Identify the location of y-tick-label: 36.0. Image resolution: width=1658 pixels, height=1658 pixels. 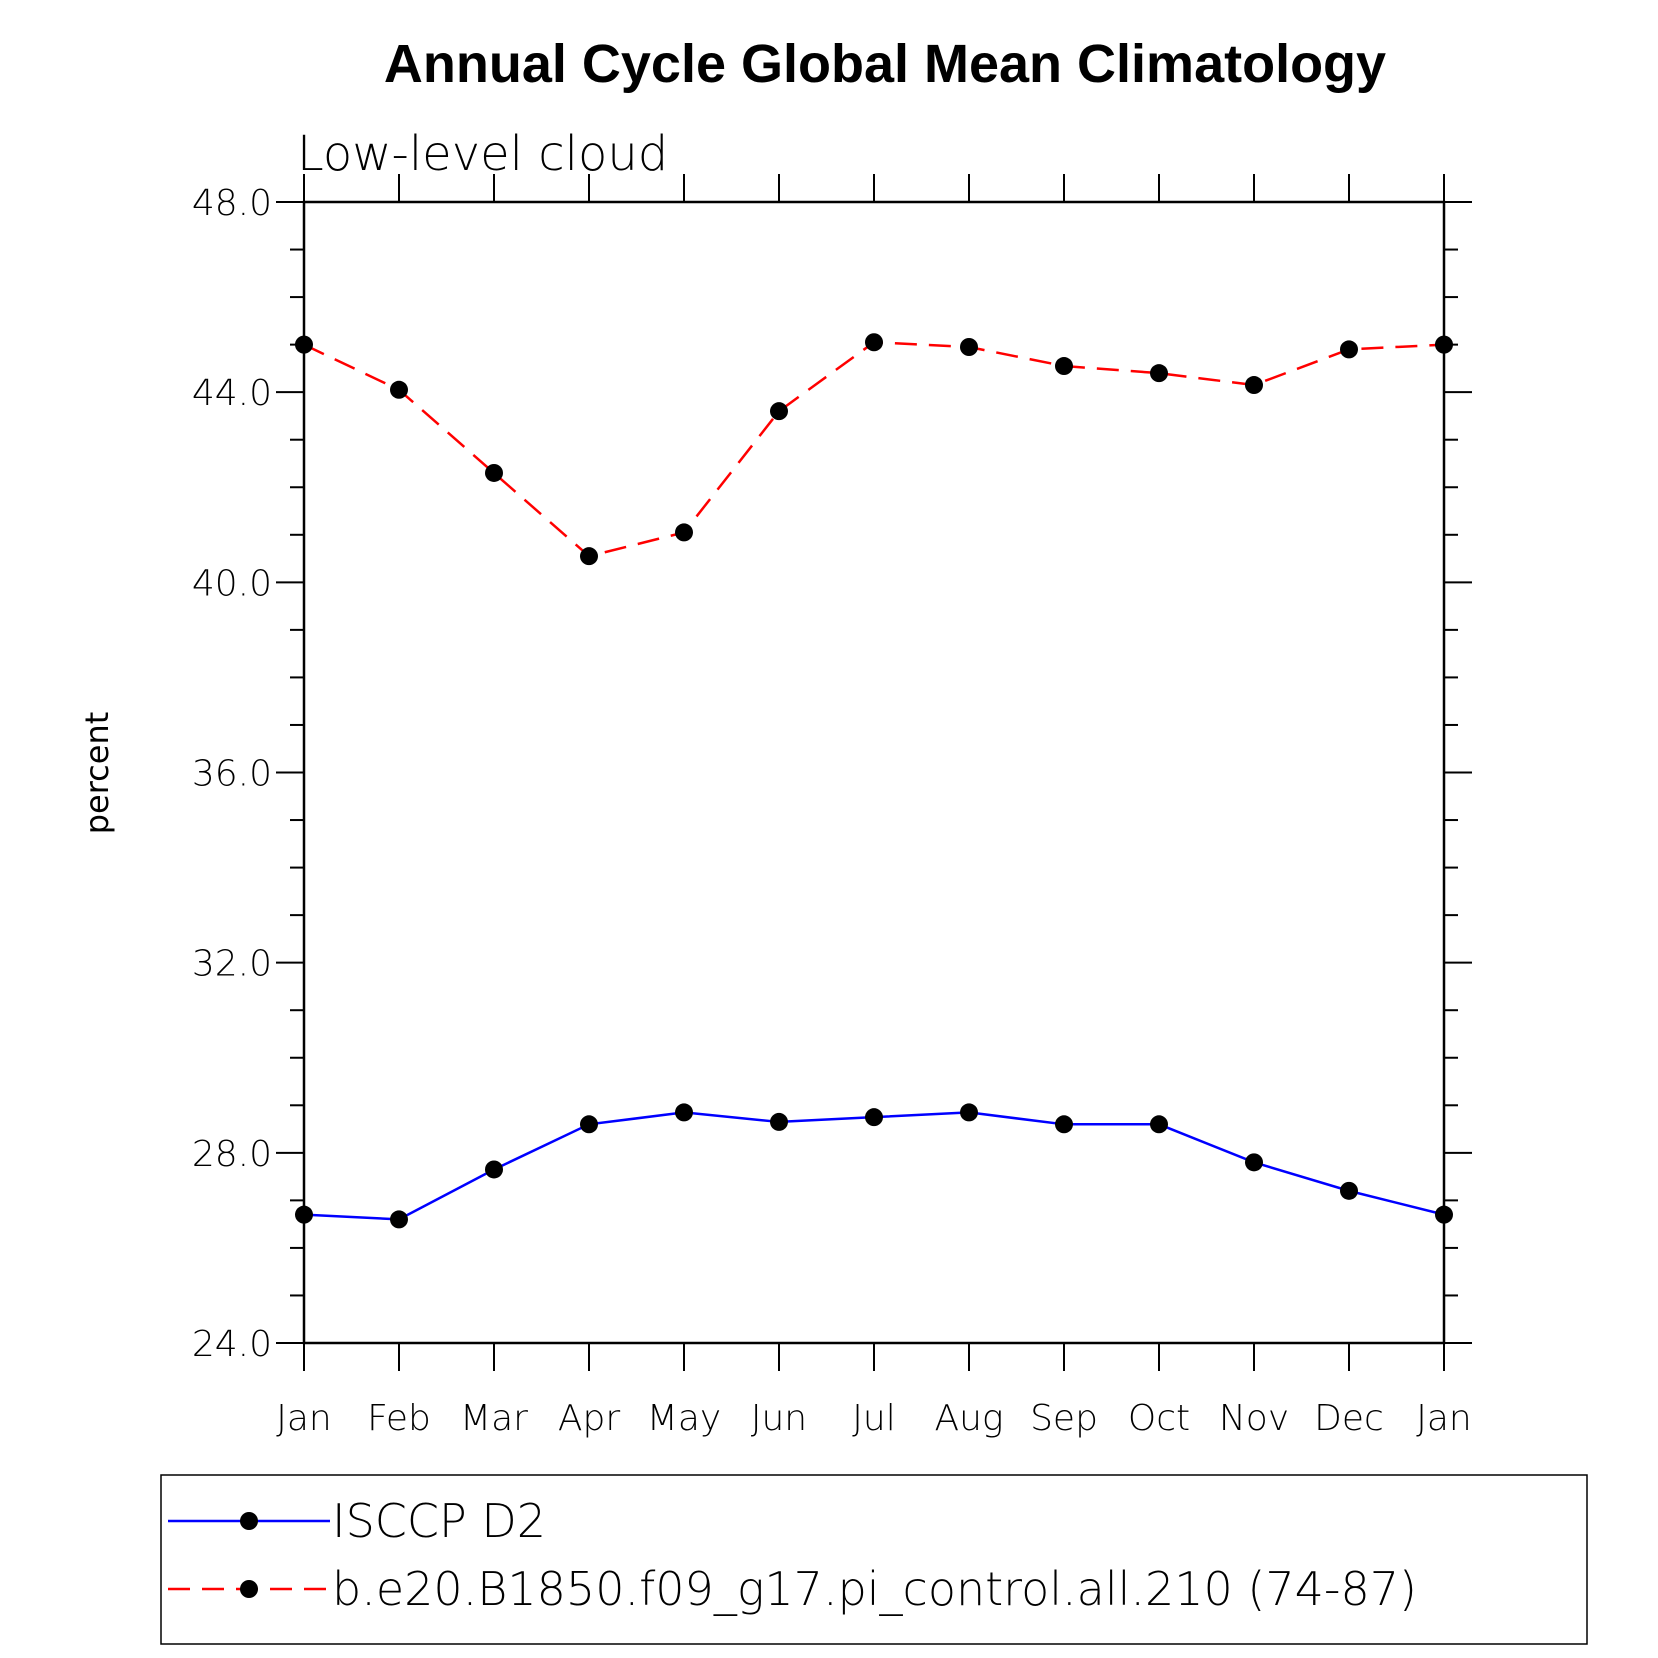
(232, 774).